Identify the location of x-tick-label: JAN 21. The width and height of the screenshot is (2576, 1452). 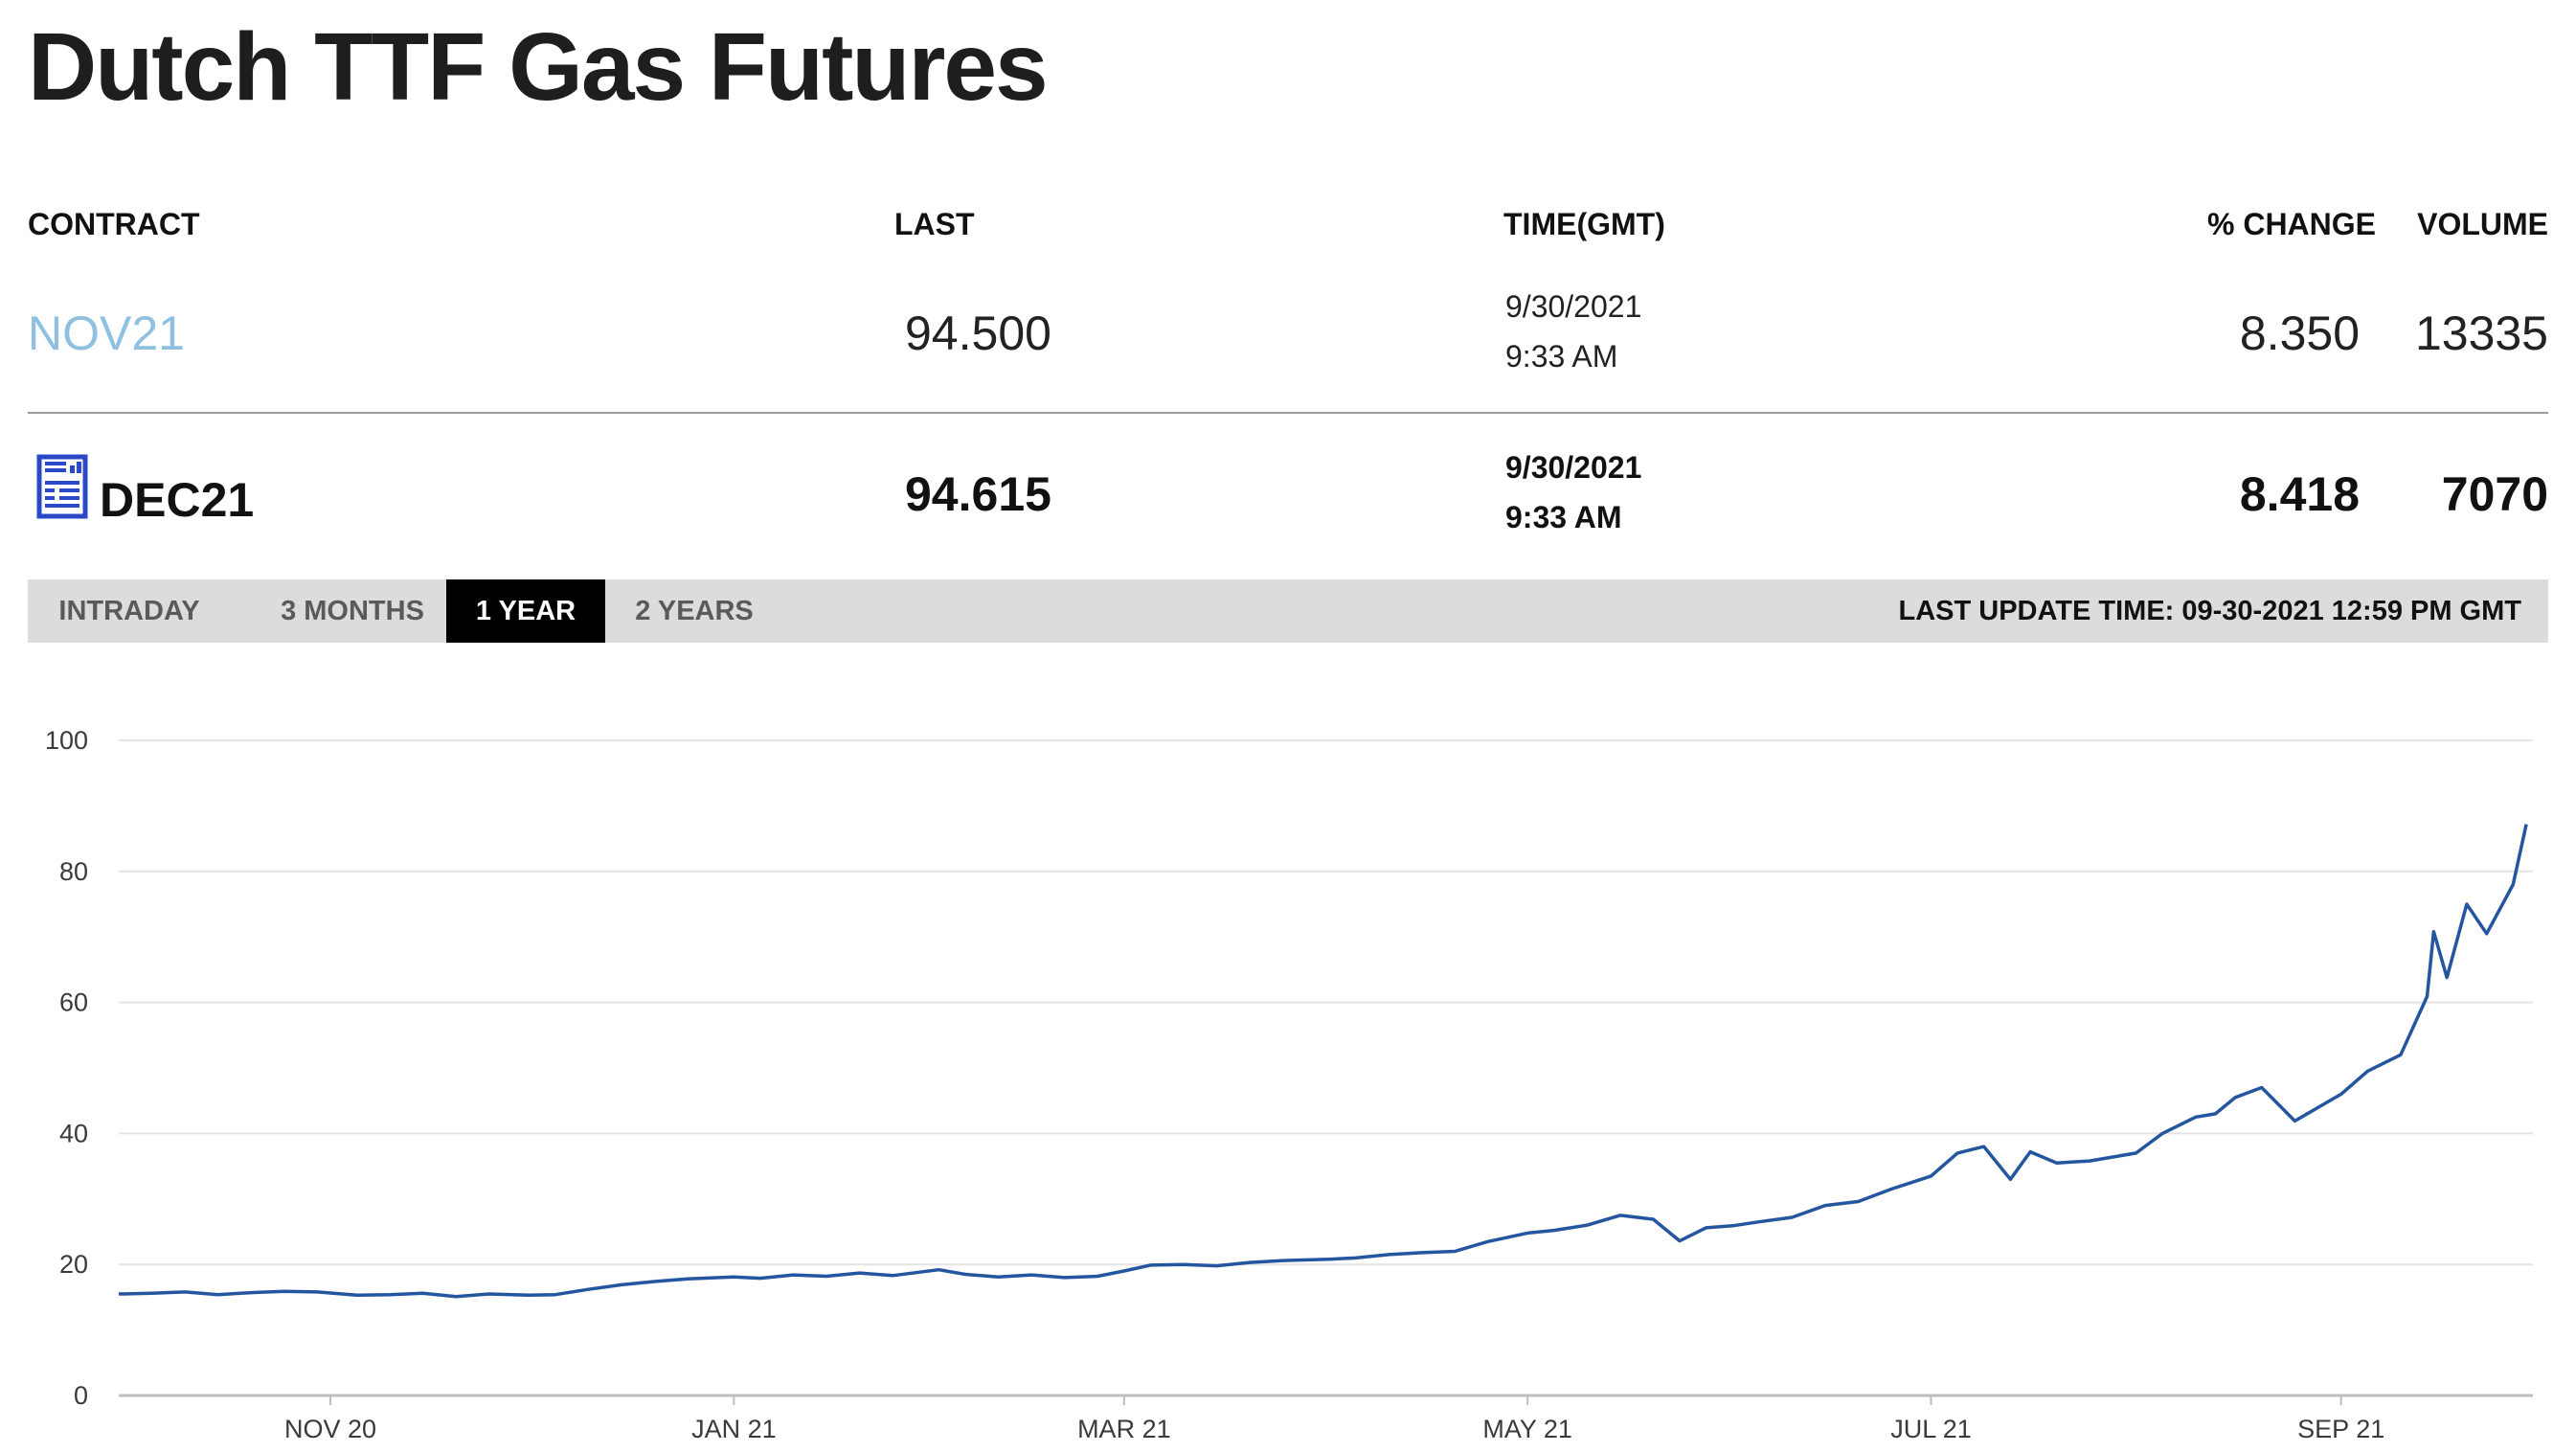
(734, 1429).